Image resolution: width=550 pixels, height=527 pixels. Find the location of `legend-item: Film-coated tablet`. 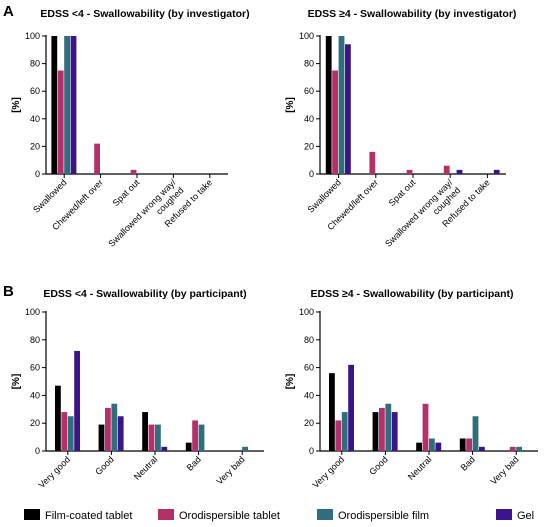

legend-item: Film-coated tablet is located at coordinates (78, 515).